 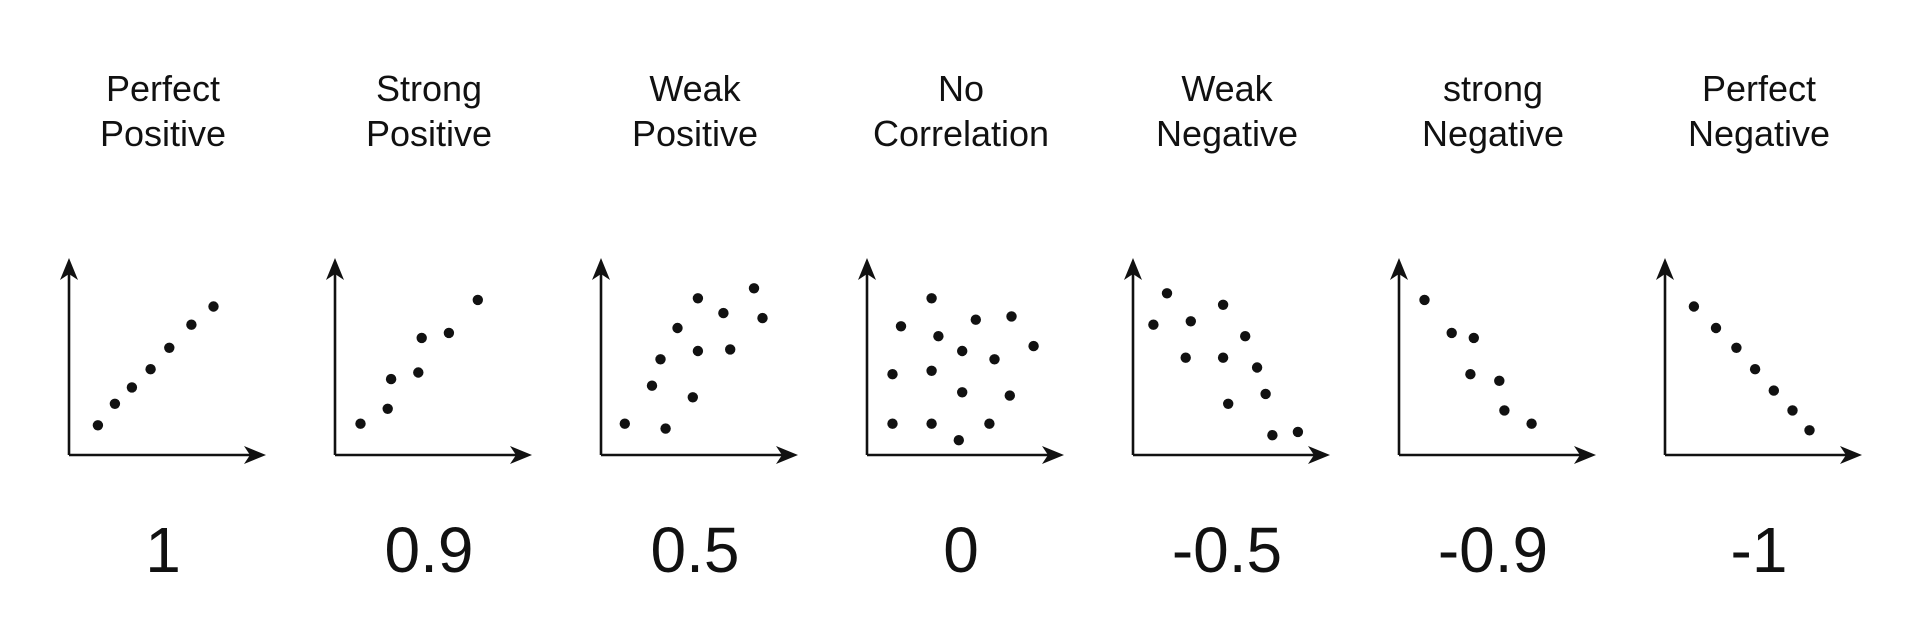 I want to click on panel-weak-positive: Weak Positive 0.5, so click(x=695, y=320).